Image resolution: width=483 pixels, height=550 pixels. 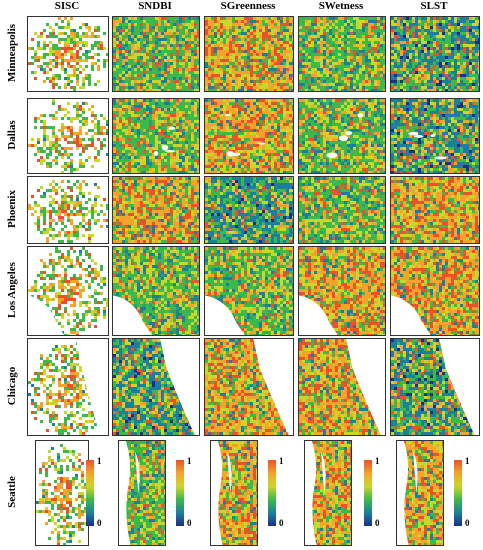 I want to click on map-panel-seattle-sisc, so click(x=62, y=493).